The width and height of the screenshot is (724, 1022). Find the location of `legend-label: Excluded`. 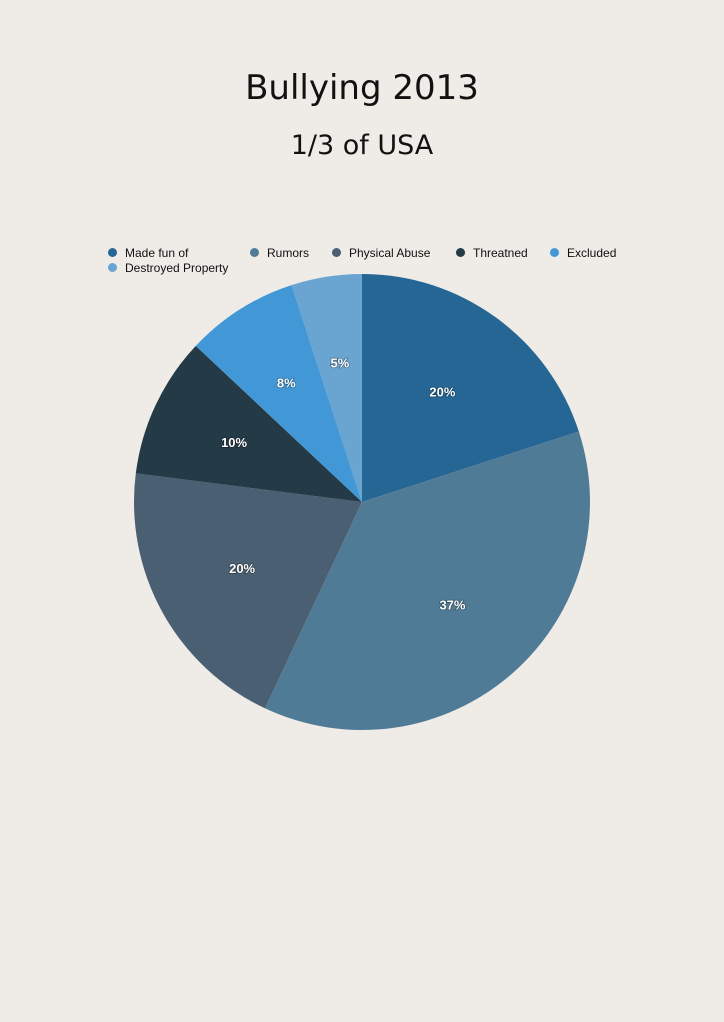

legend-label: Excluded is located at coordinates (592, 253).